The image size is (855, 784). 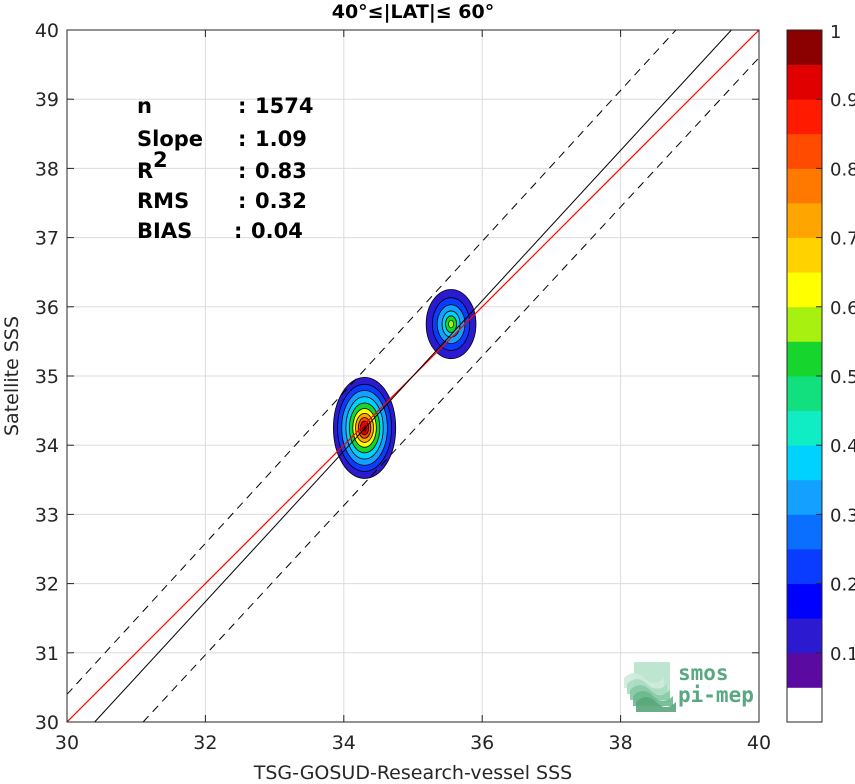 What do you see at coordinates (482, 743) in the screenshot?
I see `x-tick-label: 36` at bounding box center [482, 743].